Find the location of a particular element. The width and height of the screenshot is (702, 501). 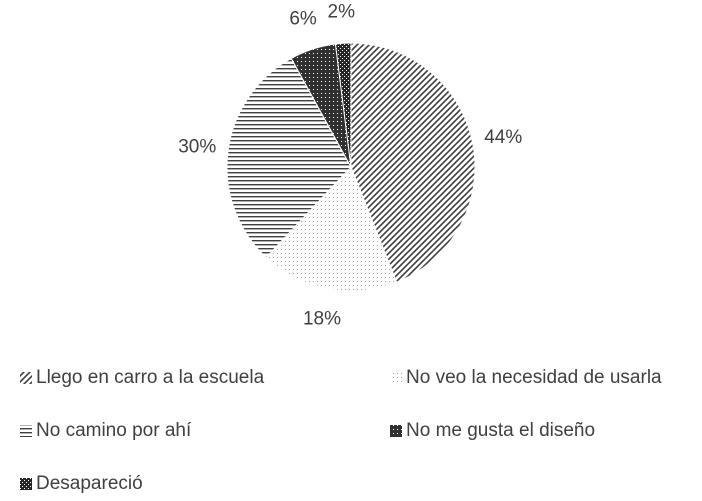

legend-label: Llego en carro a la escuela is located at coordinates (150, 377).